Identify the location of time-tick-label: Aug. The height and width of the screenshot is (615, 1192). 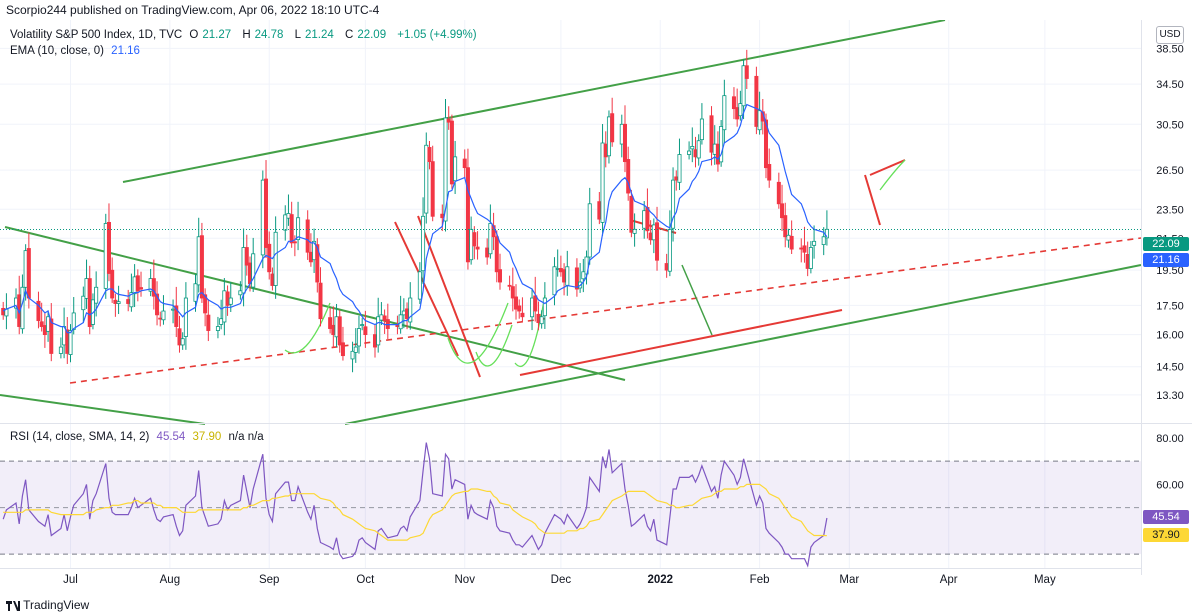
(170, 580).